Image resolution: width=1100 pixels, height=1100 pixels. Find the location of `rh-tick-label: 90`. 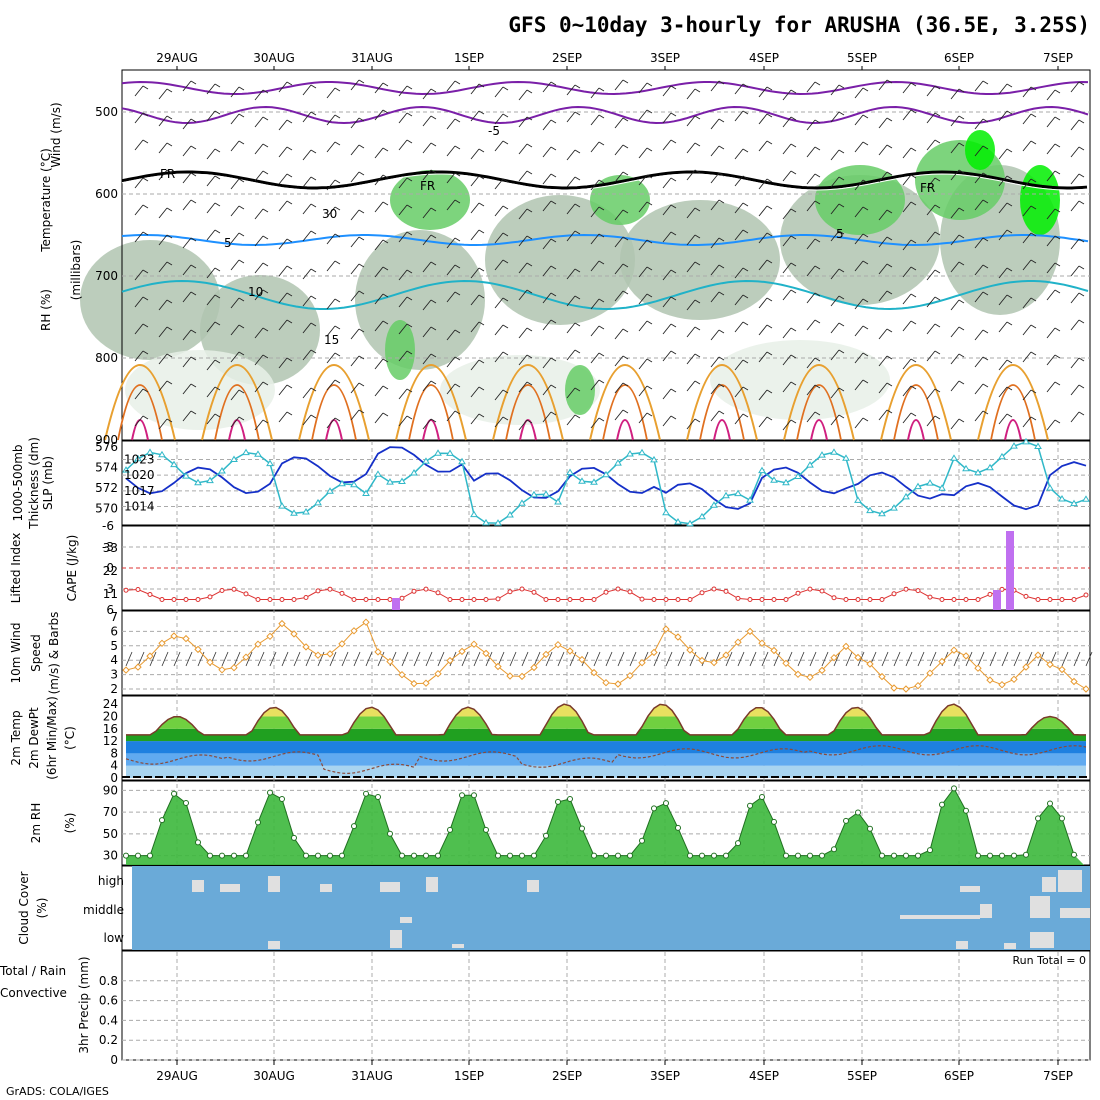

rh-tick-label: 90 is located at coordinates (110, 790).